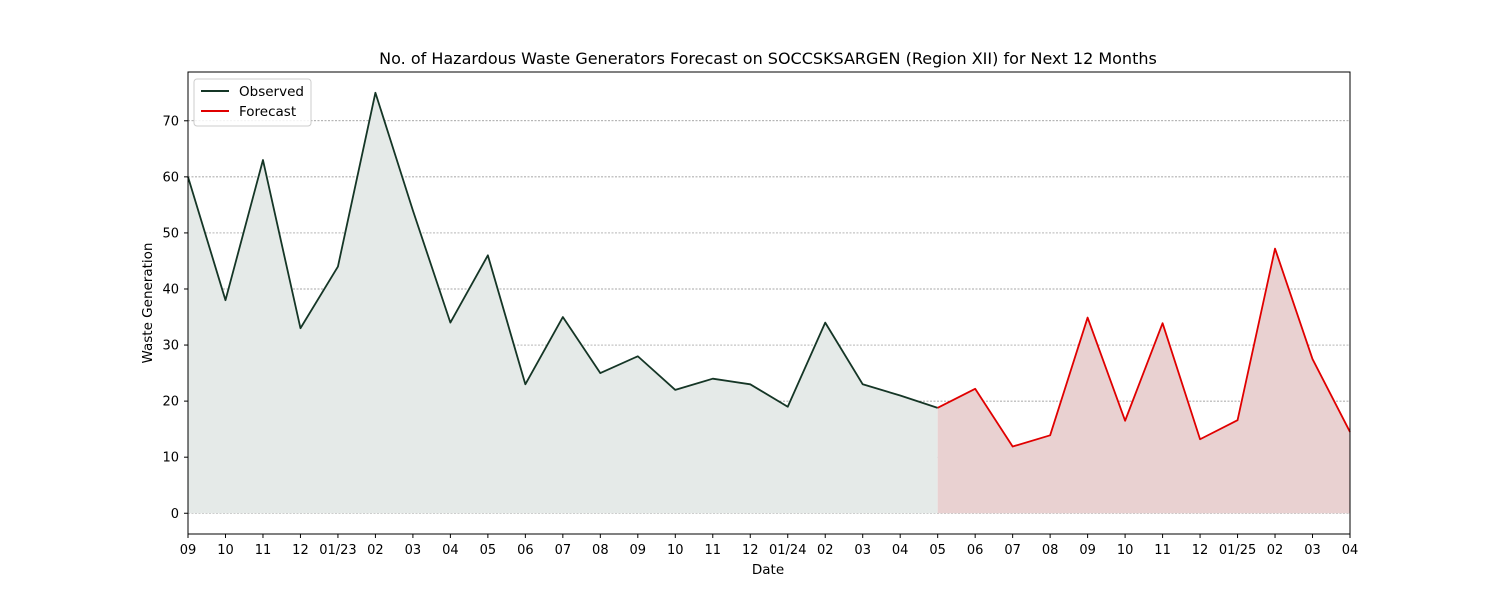 Image resolution: width=1500 pixels, height=600 pixels. What do you see at coordinates (768, 570) in the screenshot?
I see `x-axis-title: Date` at bounding box center [768, 570].